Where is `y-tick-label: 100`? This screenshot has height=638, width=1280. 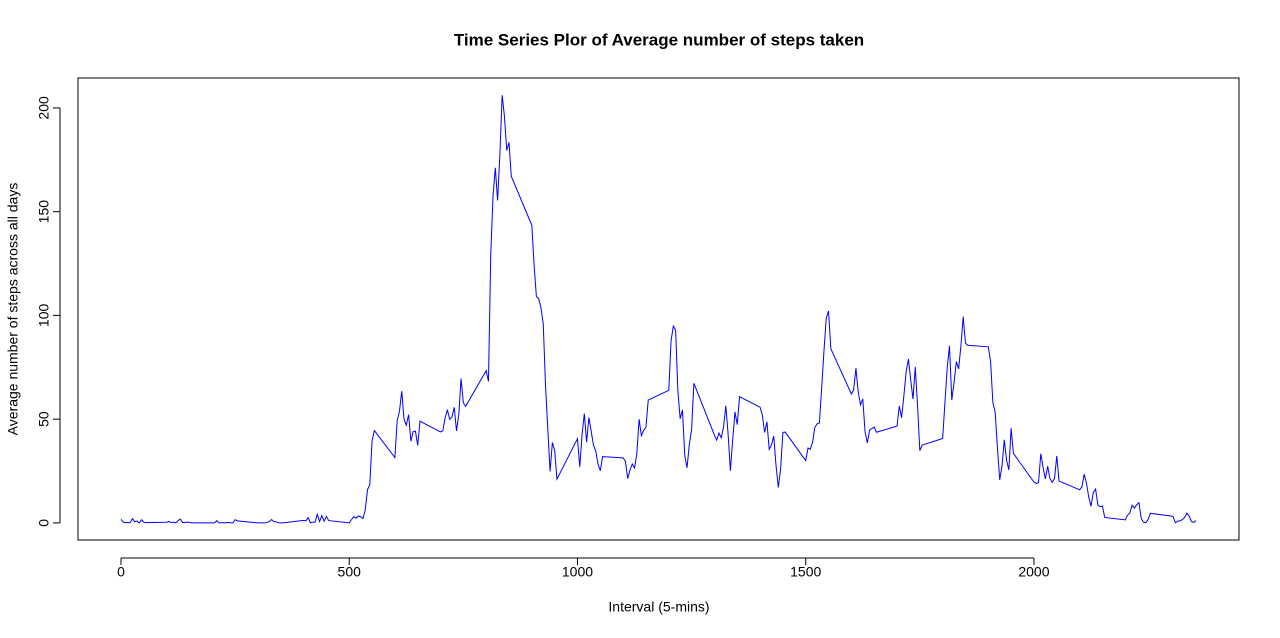 y-tick-label: 100 is located at coordinates (44, 316).